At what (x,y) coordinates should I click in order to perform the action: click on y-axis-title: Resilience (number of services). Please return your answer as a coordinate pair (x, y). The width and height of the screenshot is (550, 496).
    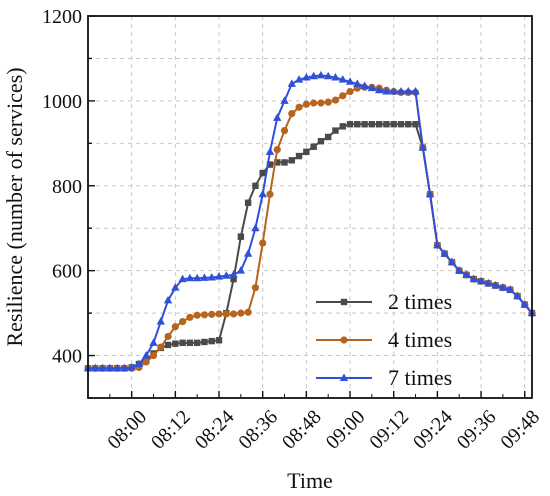
    Looking at the image, I should click on (14, 206).